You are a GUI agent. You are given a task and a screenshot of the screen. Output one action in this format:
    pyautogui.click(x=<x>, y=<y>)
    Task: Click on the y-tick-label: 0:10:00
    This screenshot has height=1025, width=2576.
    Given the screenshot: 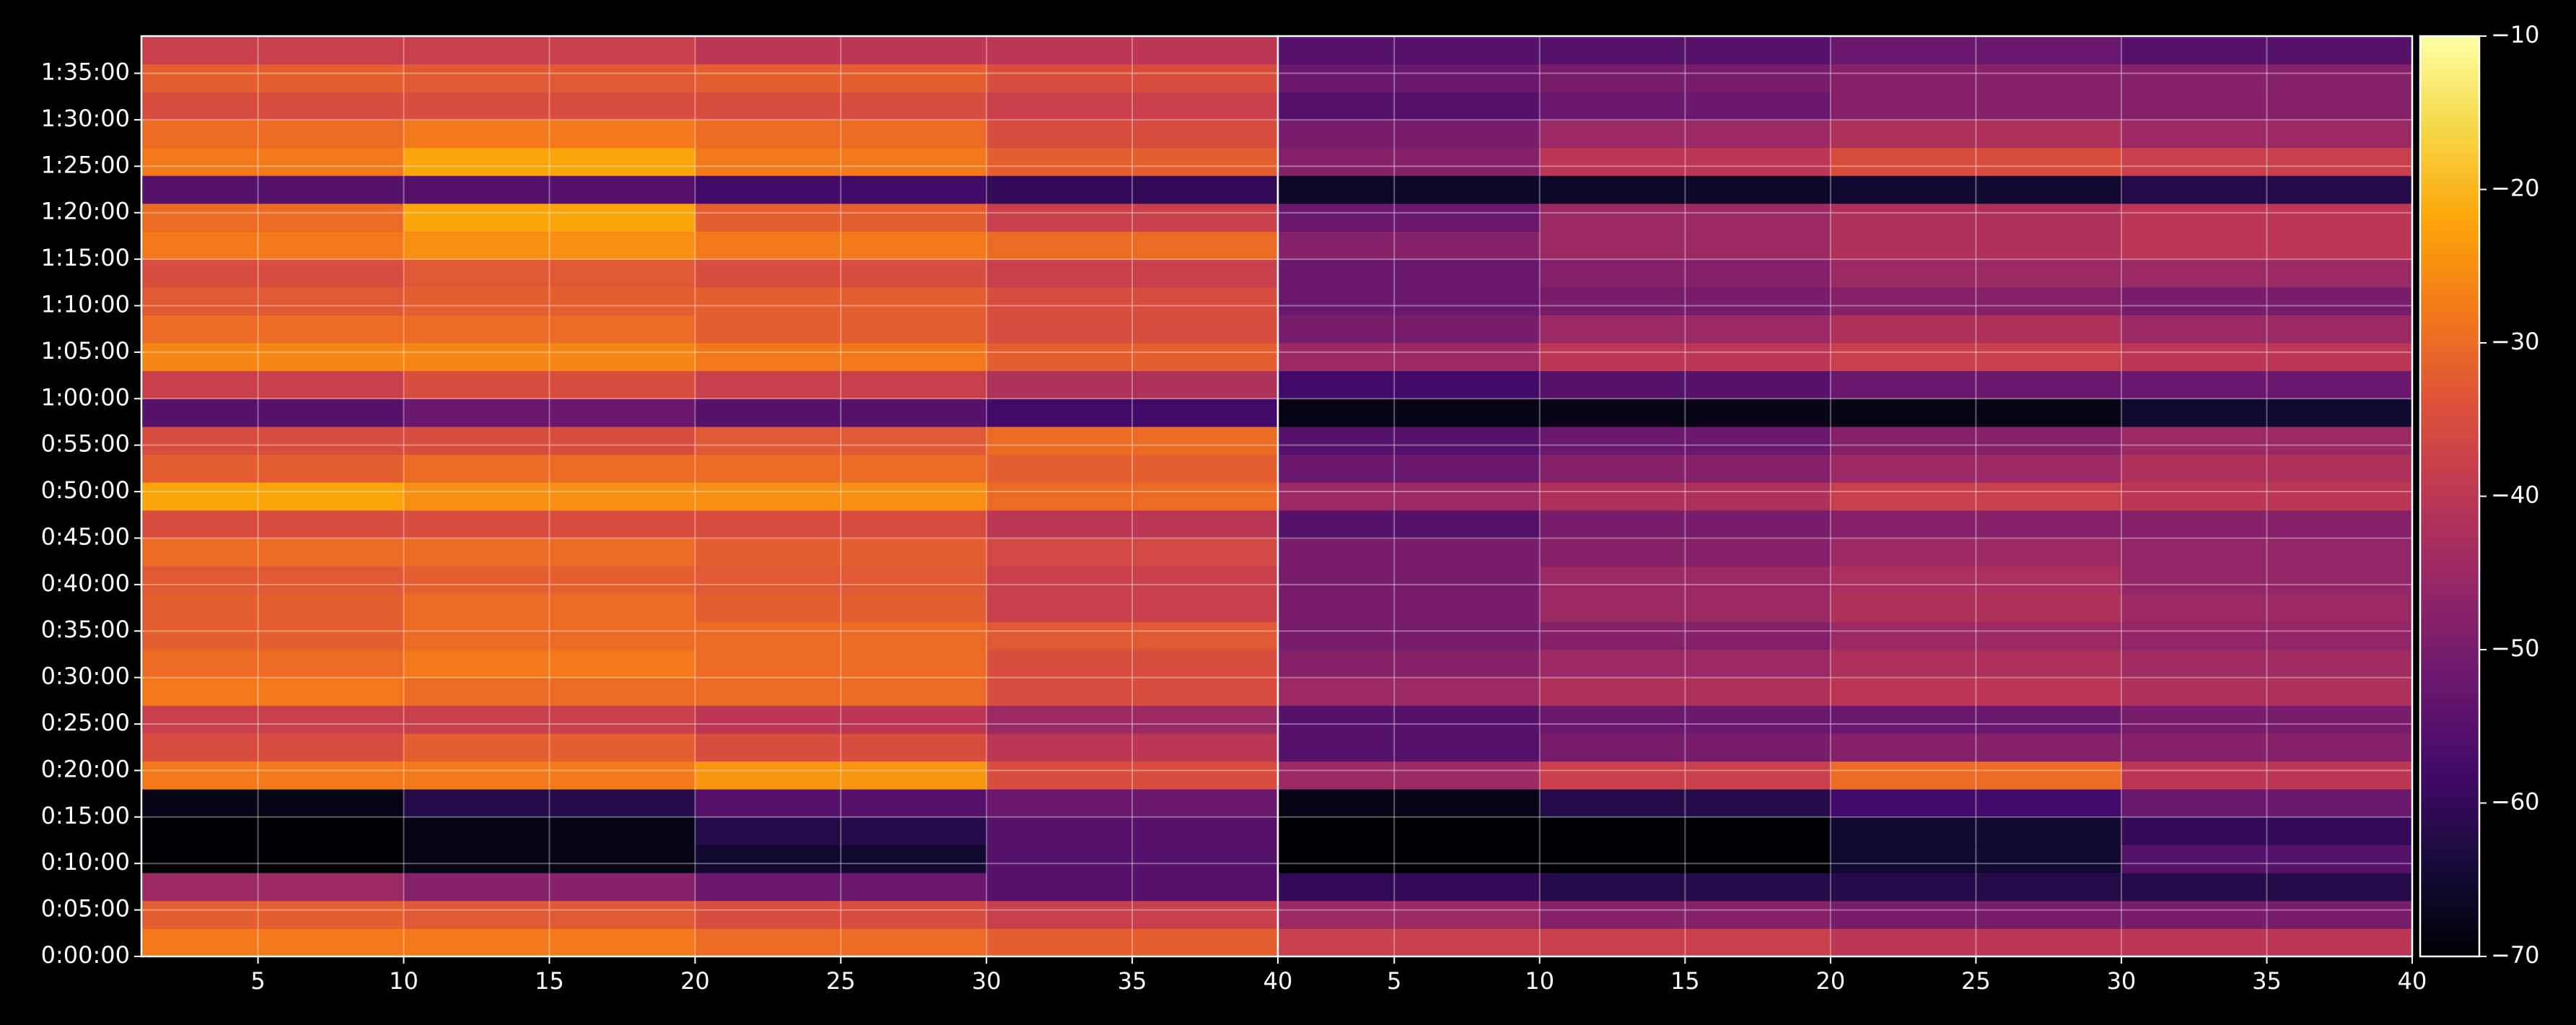 What is the action you would take?
    pyautogui.click(x=85, y=862)
    